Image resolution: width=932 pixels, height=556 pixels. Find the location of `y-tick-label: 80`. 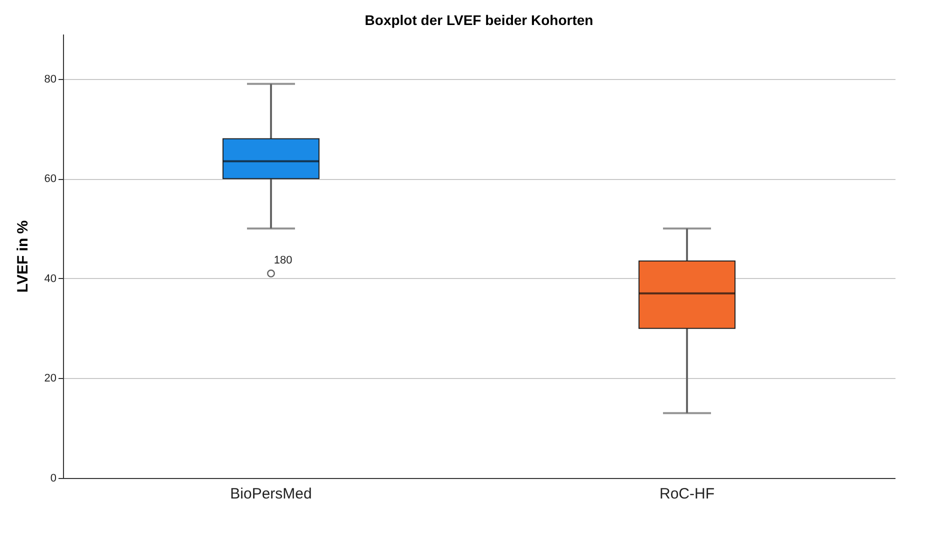

y-tick-label: 80 is located at coordinates (50, 79).